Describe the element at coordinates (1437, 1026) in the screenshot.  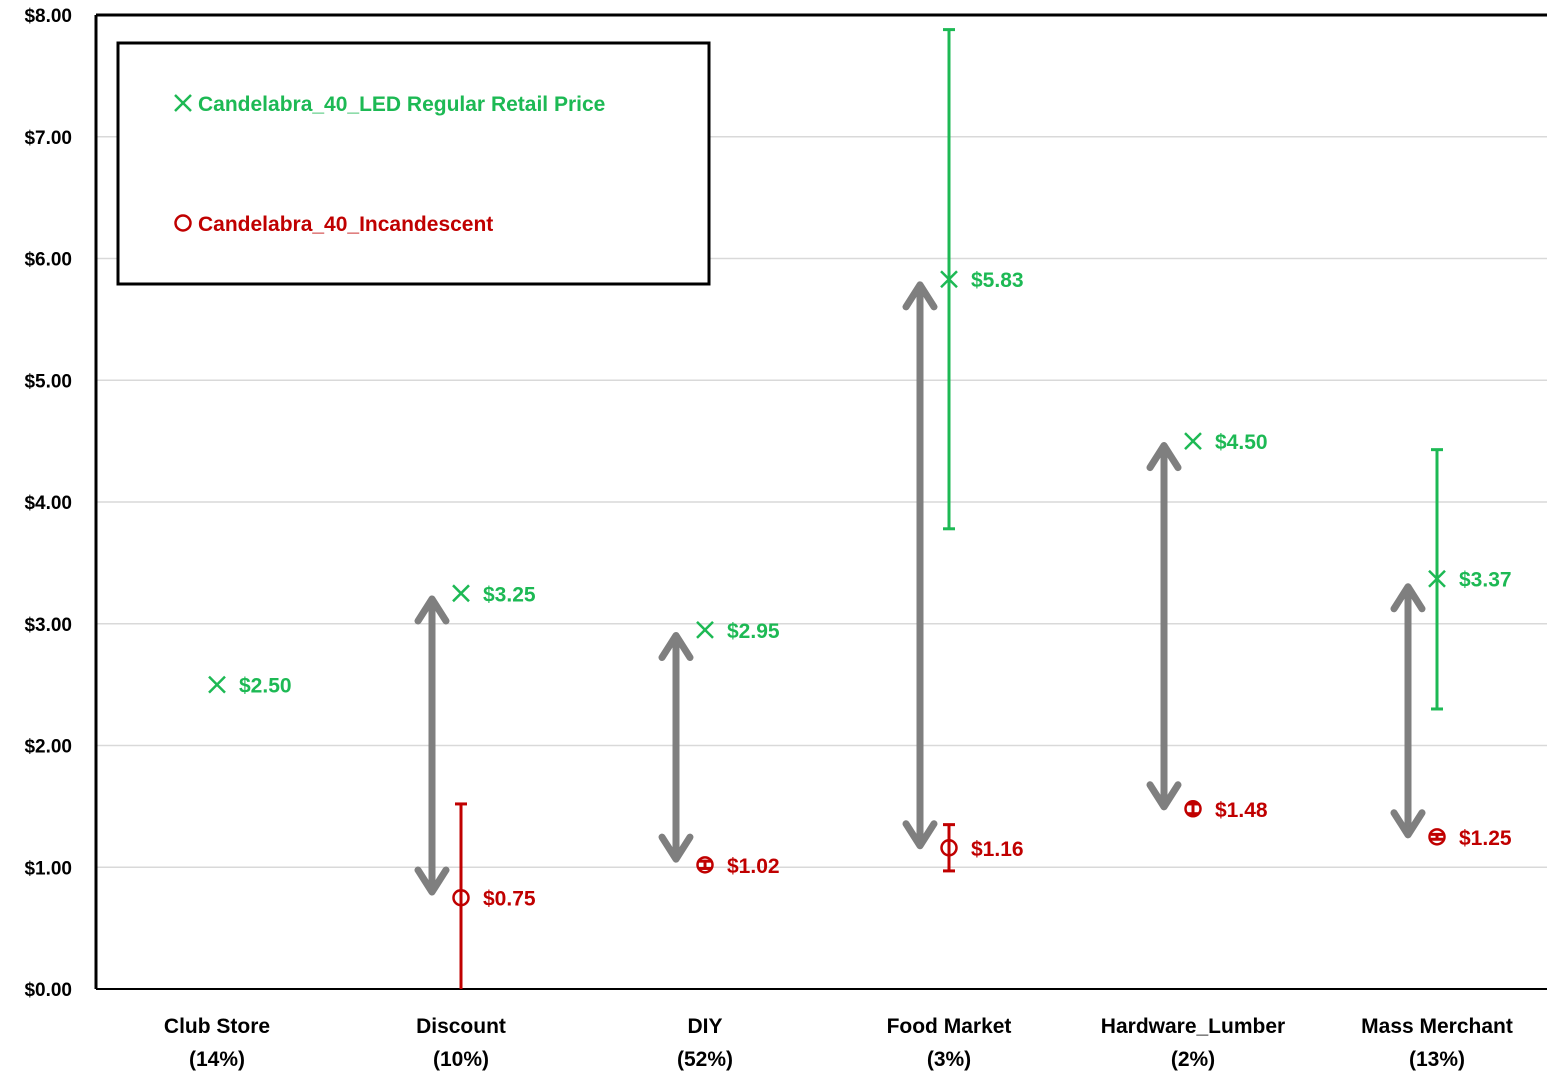
I see `category-name: Mass Merchant` at that location.